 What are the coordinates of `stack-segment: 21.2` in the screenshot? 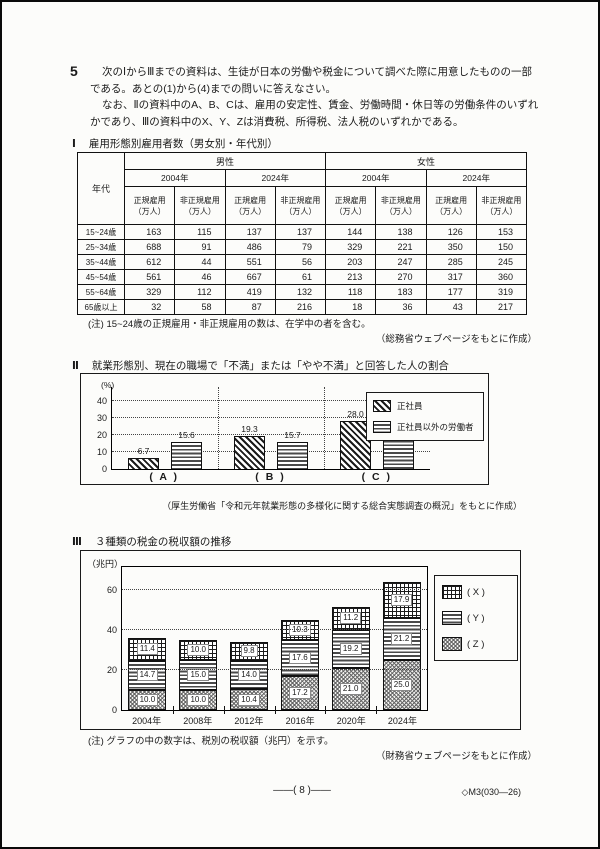 It's located at (401, 638).